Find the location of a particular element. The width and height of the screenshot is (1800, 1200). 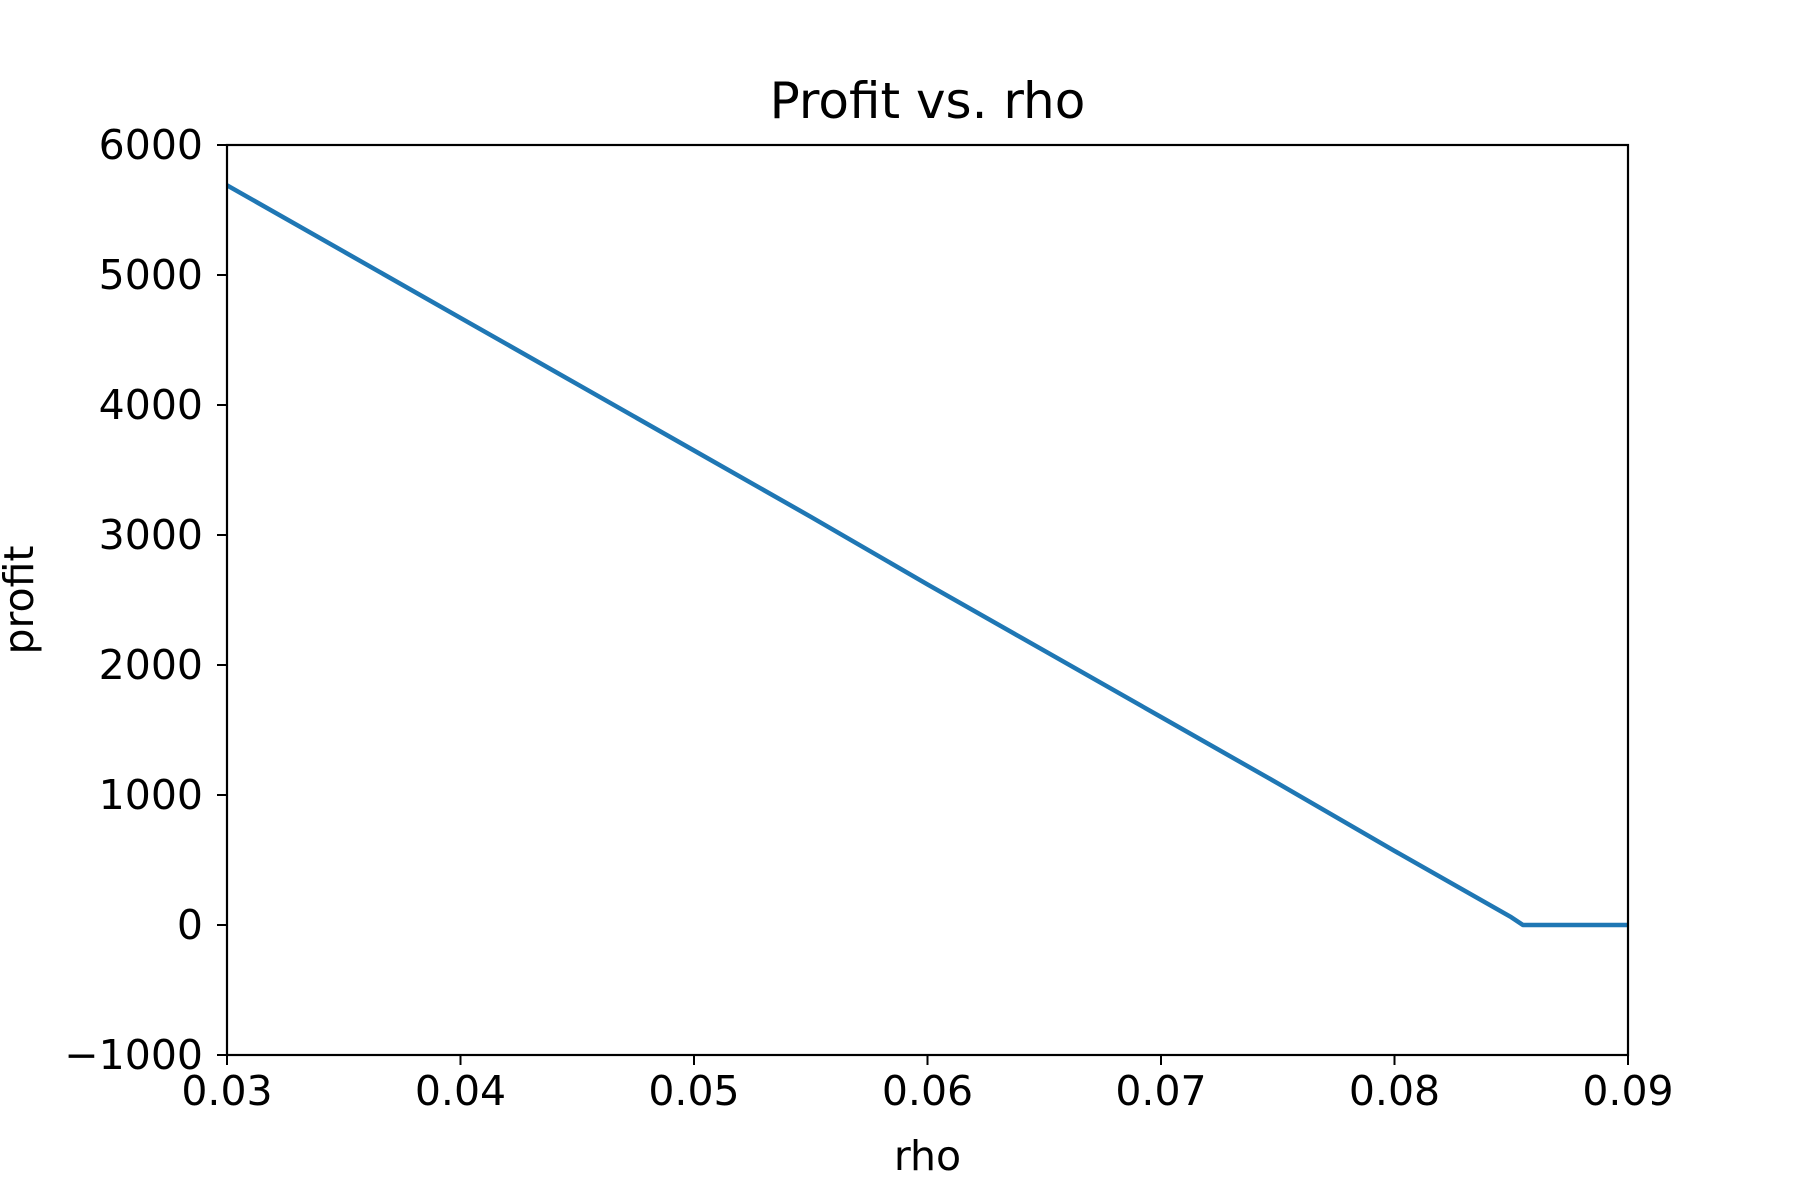

x-tick-label: 0.05 is located at coordinates (693, 1091).